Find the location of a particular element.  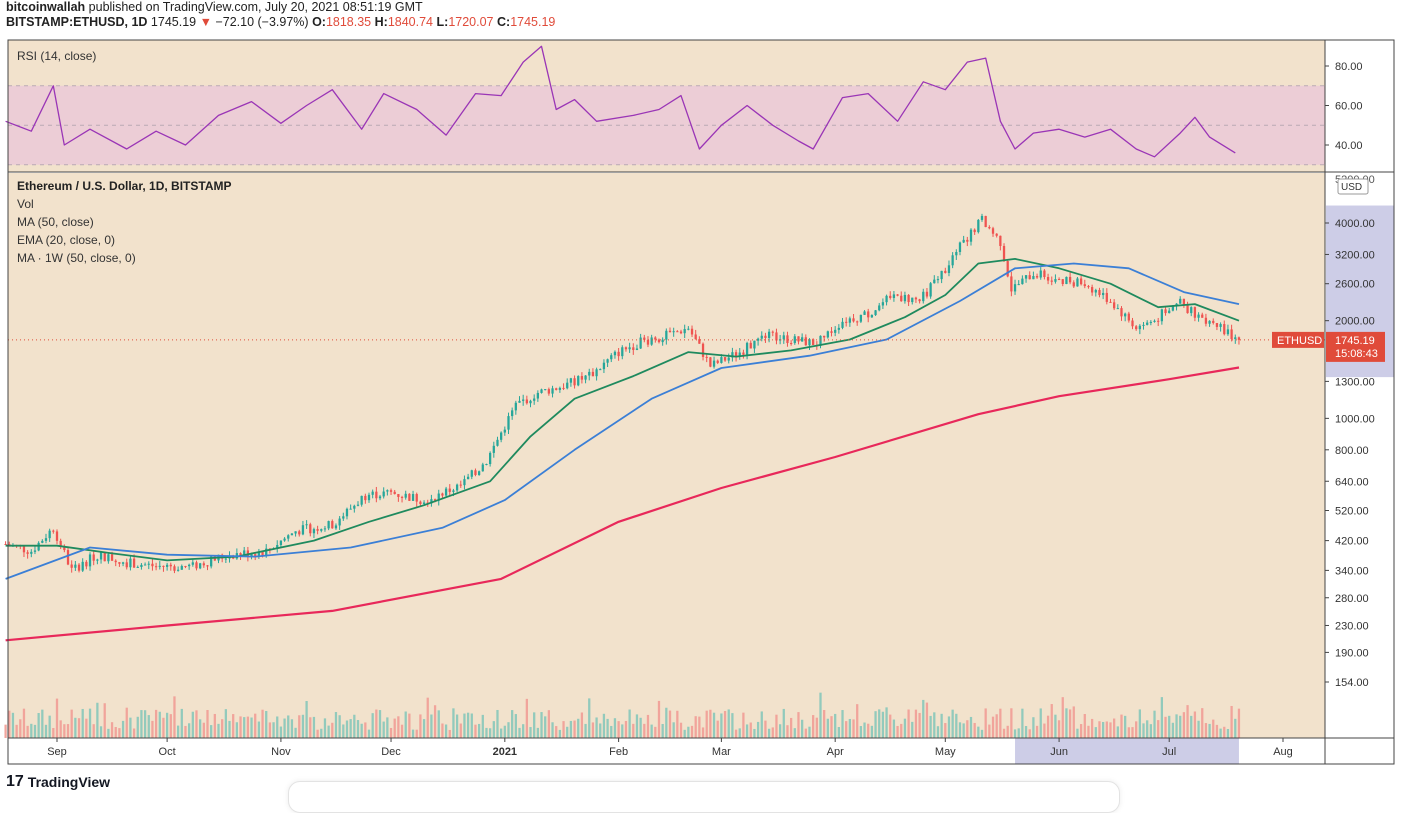

rsi-tick-label: 60.00 is located at coordinates (1349, 107).